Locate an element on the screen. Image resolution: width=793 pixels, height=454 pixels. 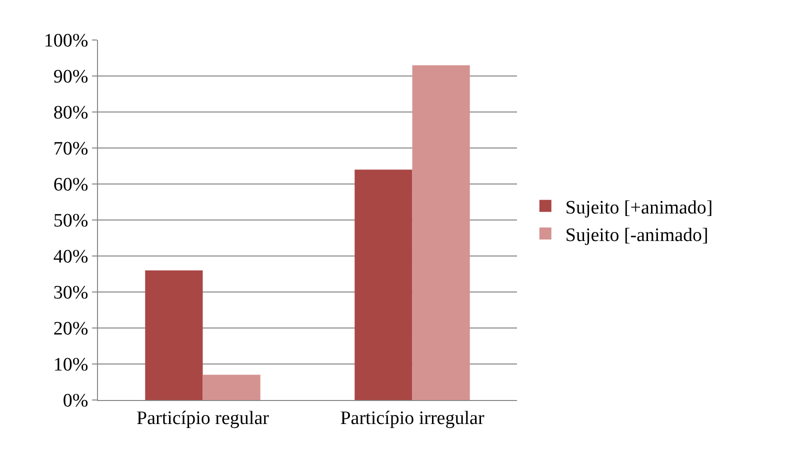
y-tick-label: 70% is located at coordinates (70, 149).